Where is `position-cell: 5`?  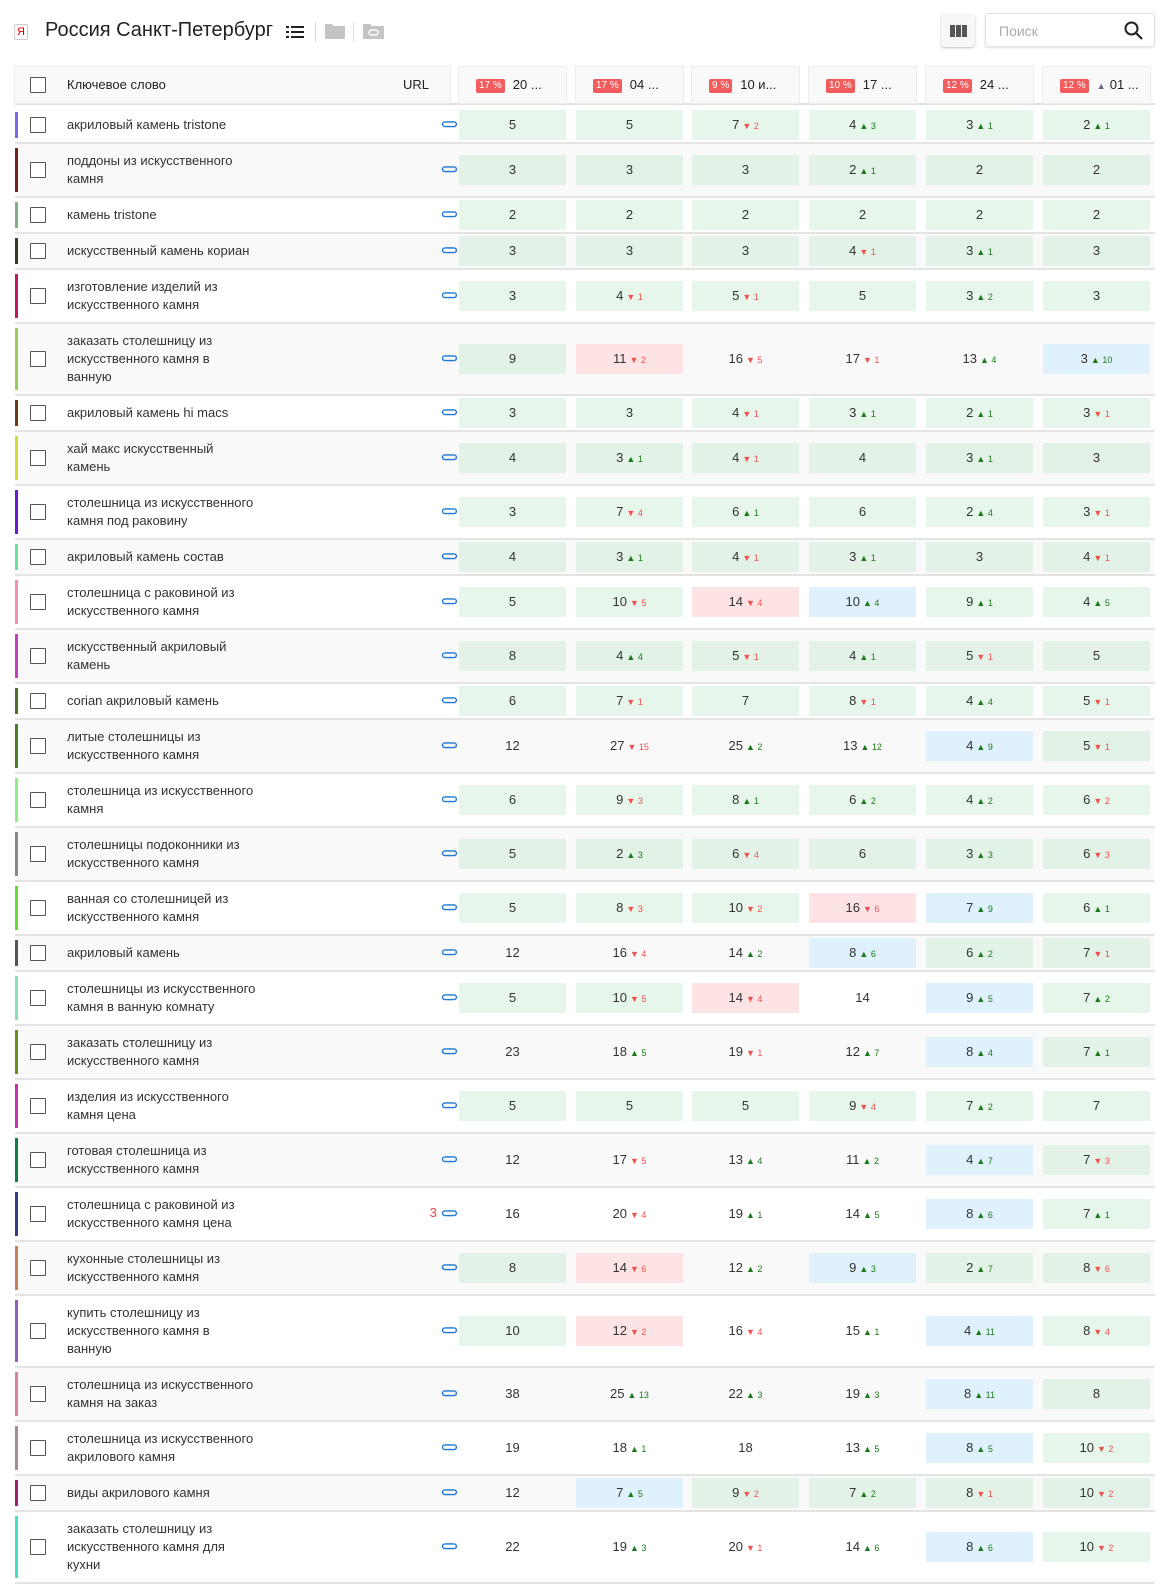
position-cell: 5 is located at coordinates (629, 1106).